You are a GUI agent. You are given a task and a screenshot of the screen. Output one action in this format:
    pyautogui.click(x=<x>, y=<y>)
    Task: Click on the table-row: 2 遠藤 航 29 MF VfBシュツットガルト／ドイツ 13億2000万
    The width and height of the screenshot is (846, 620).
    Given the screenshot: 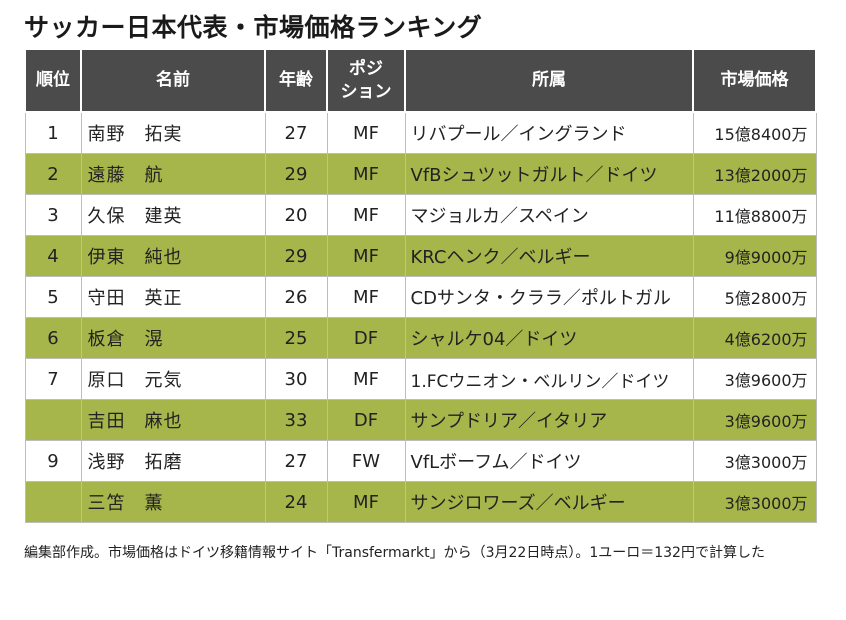 What is the action you would take?
    pyautogui.click(x=420, y=174)
    